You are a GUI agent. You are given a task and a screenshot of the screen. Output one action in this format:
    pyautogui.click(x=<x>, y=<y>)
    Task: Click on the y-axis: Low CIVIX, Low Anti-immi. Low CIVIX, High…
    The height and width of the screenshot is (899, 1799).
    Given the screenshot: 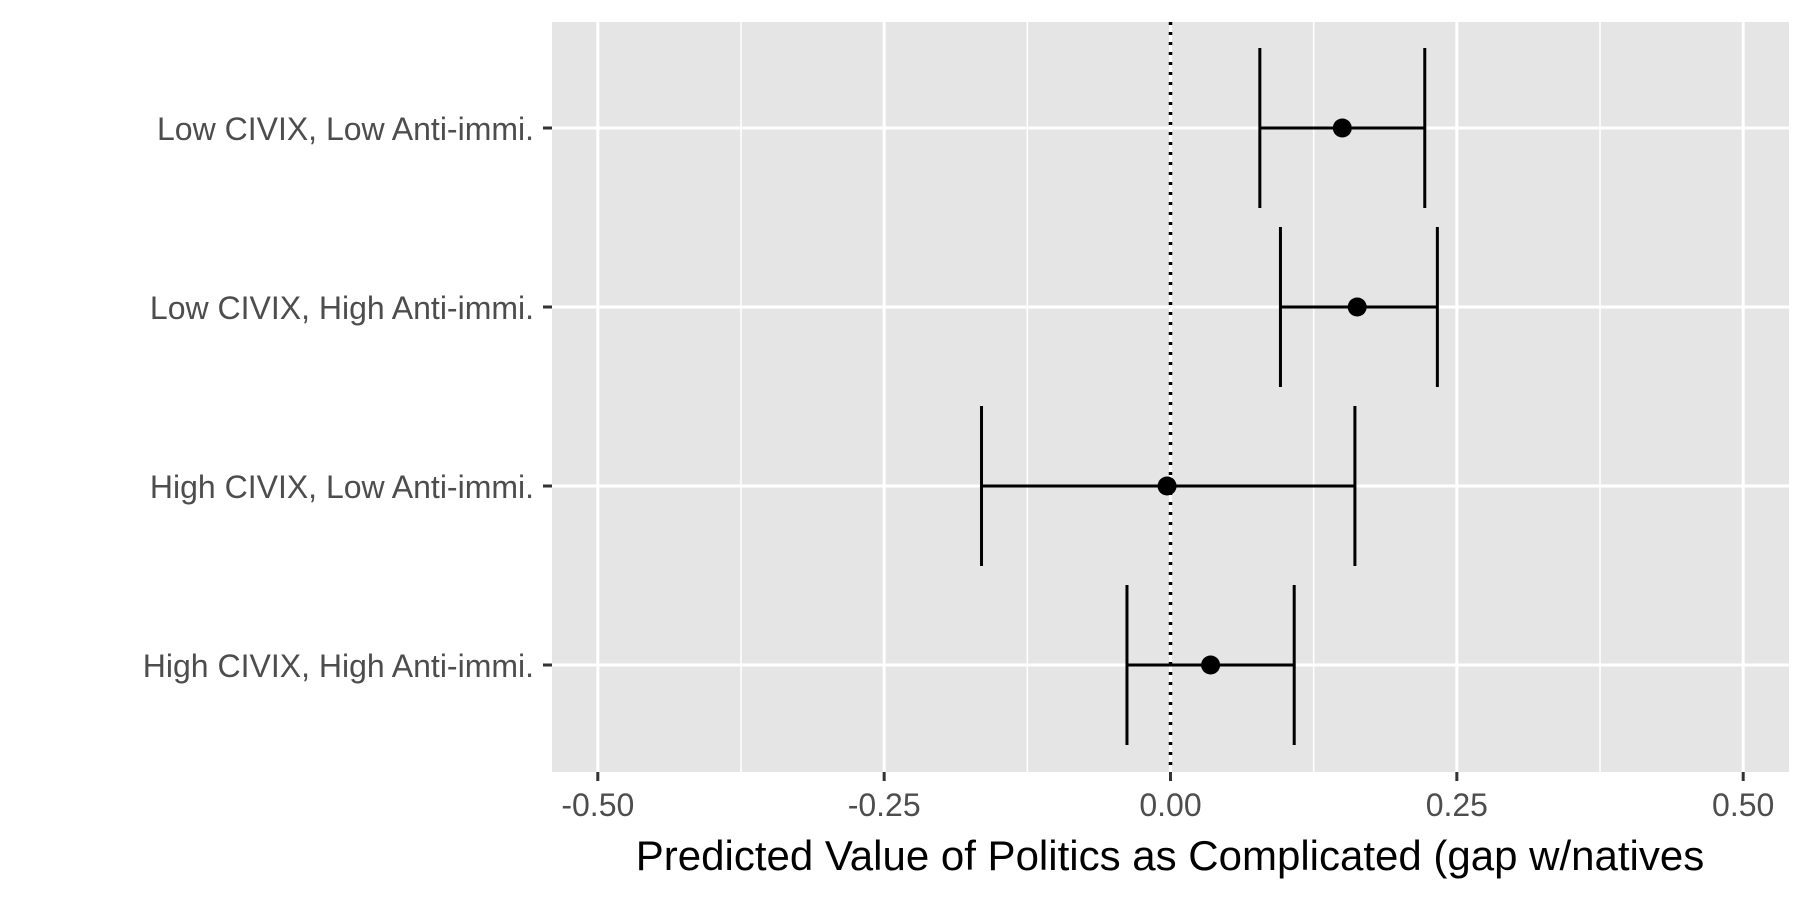 What is the action you would take?
    pyautogui.click(x=347, y=397)
    